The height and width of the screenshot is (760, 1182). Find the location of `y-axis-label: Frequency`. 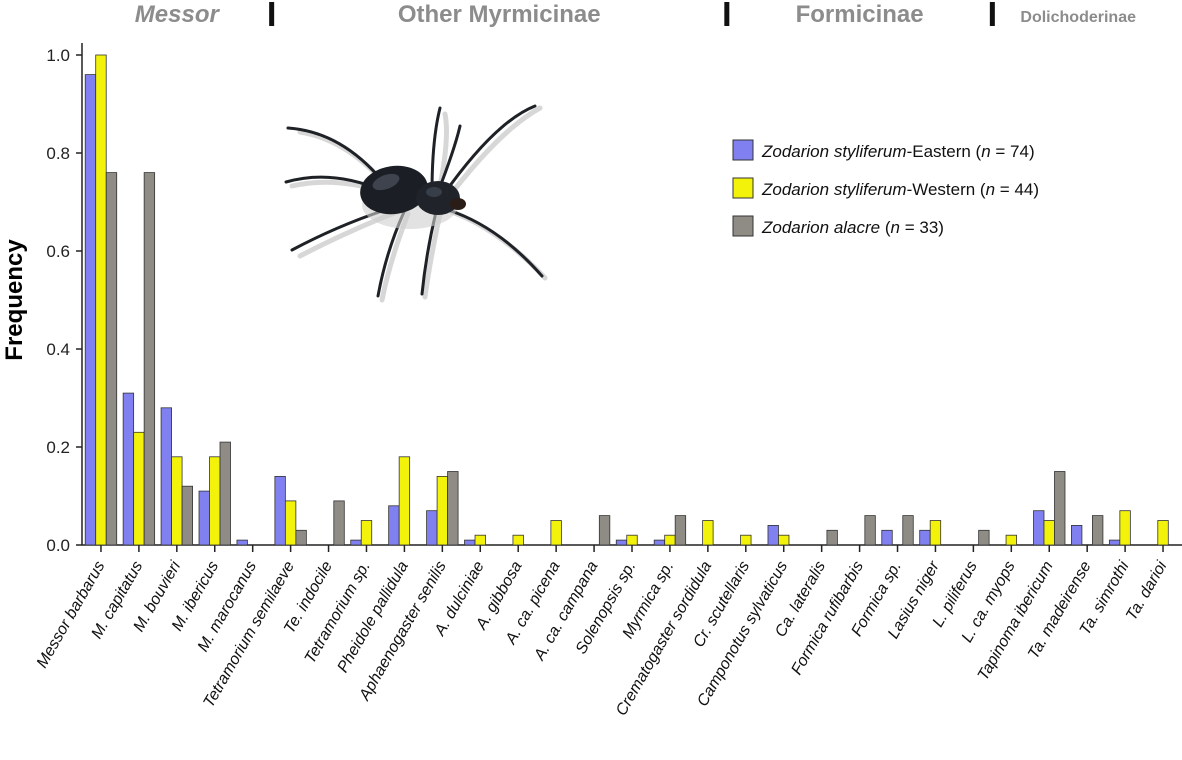

y-axis-label: Frequency is located at coordinates (14, 300).